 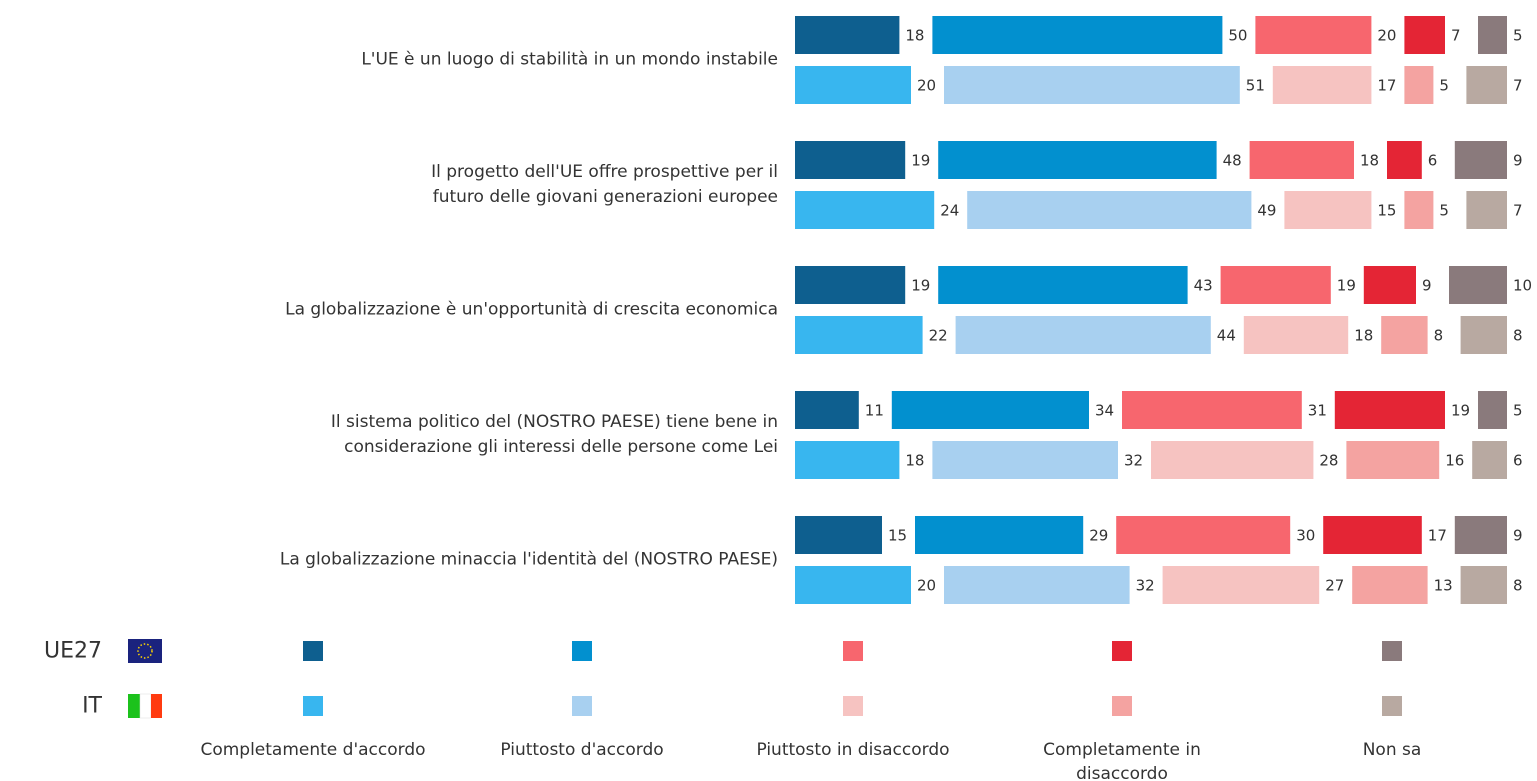 I want to click on it-flag, so click(x=145, y=706).